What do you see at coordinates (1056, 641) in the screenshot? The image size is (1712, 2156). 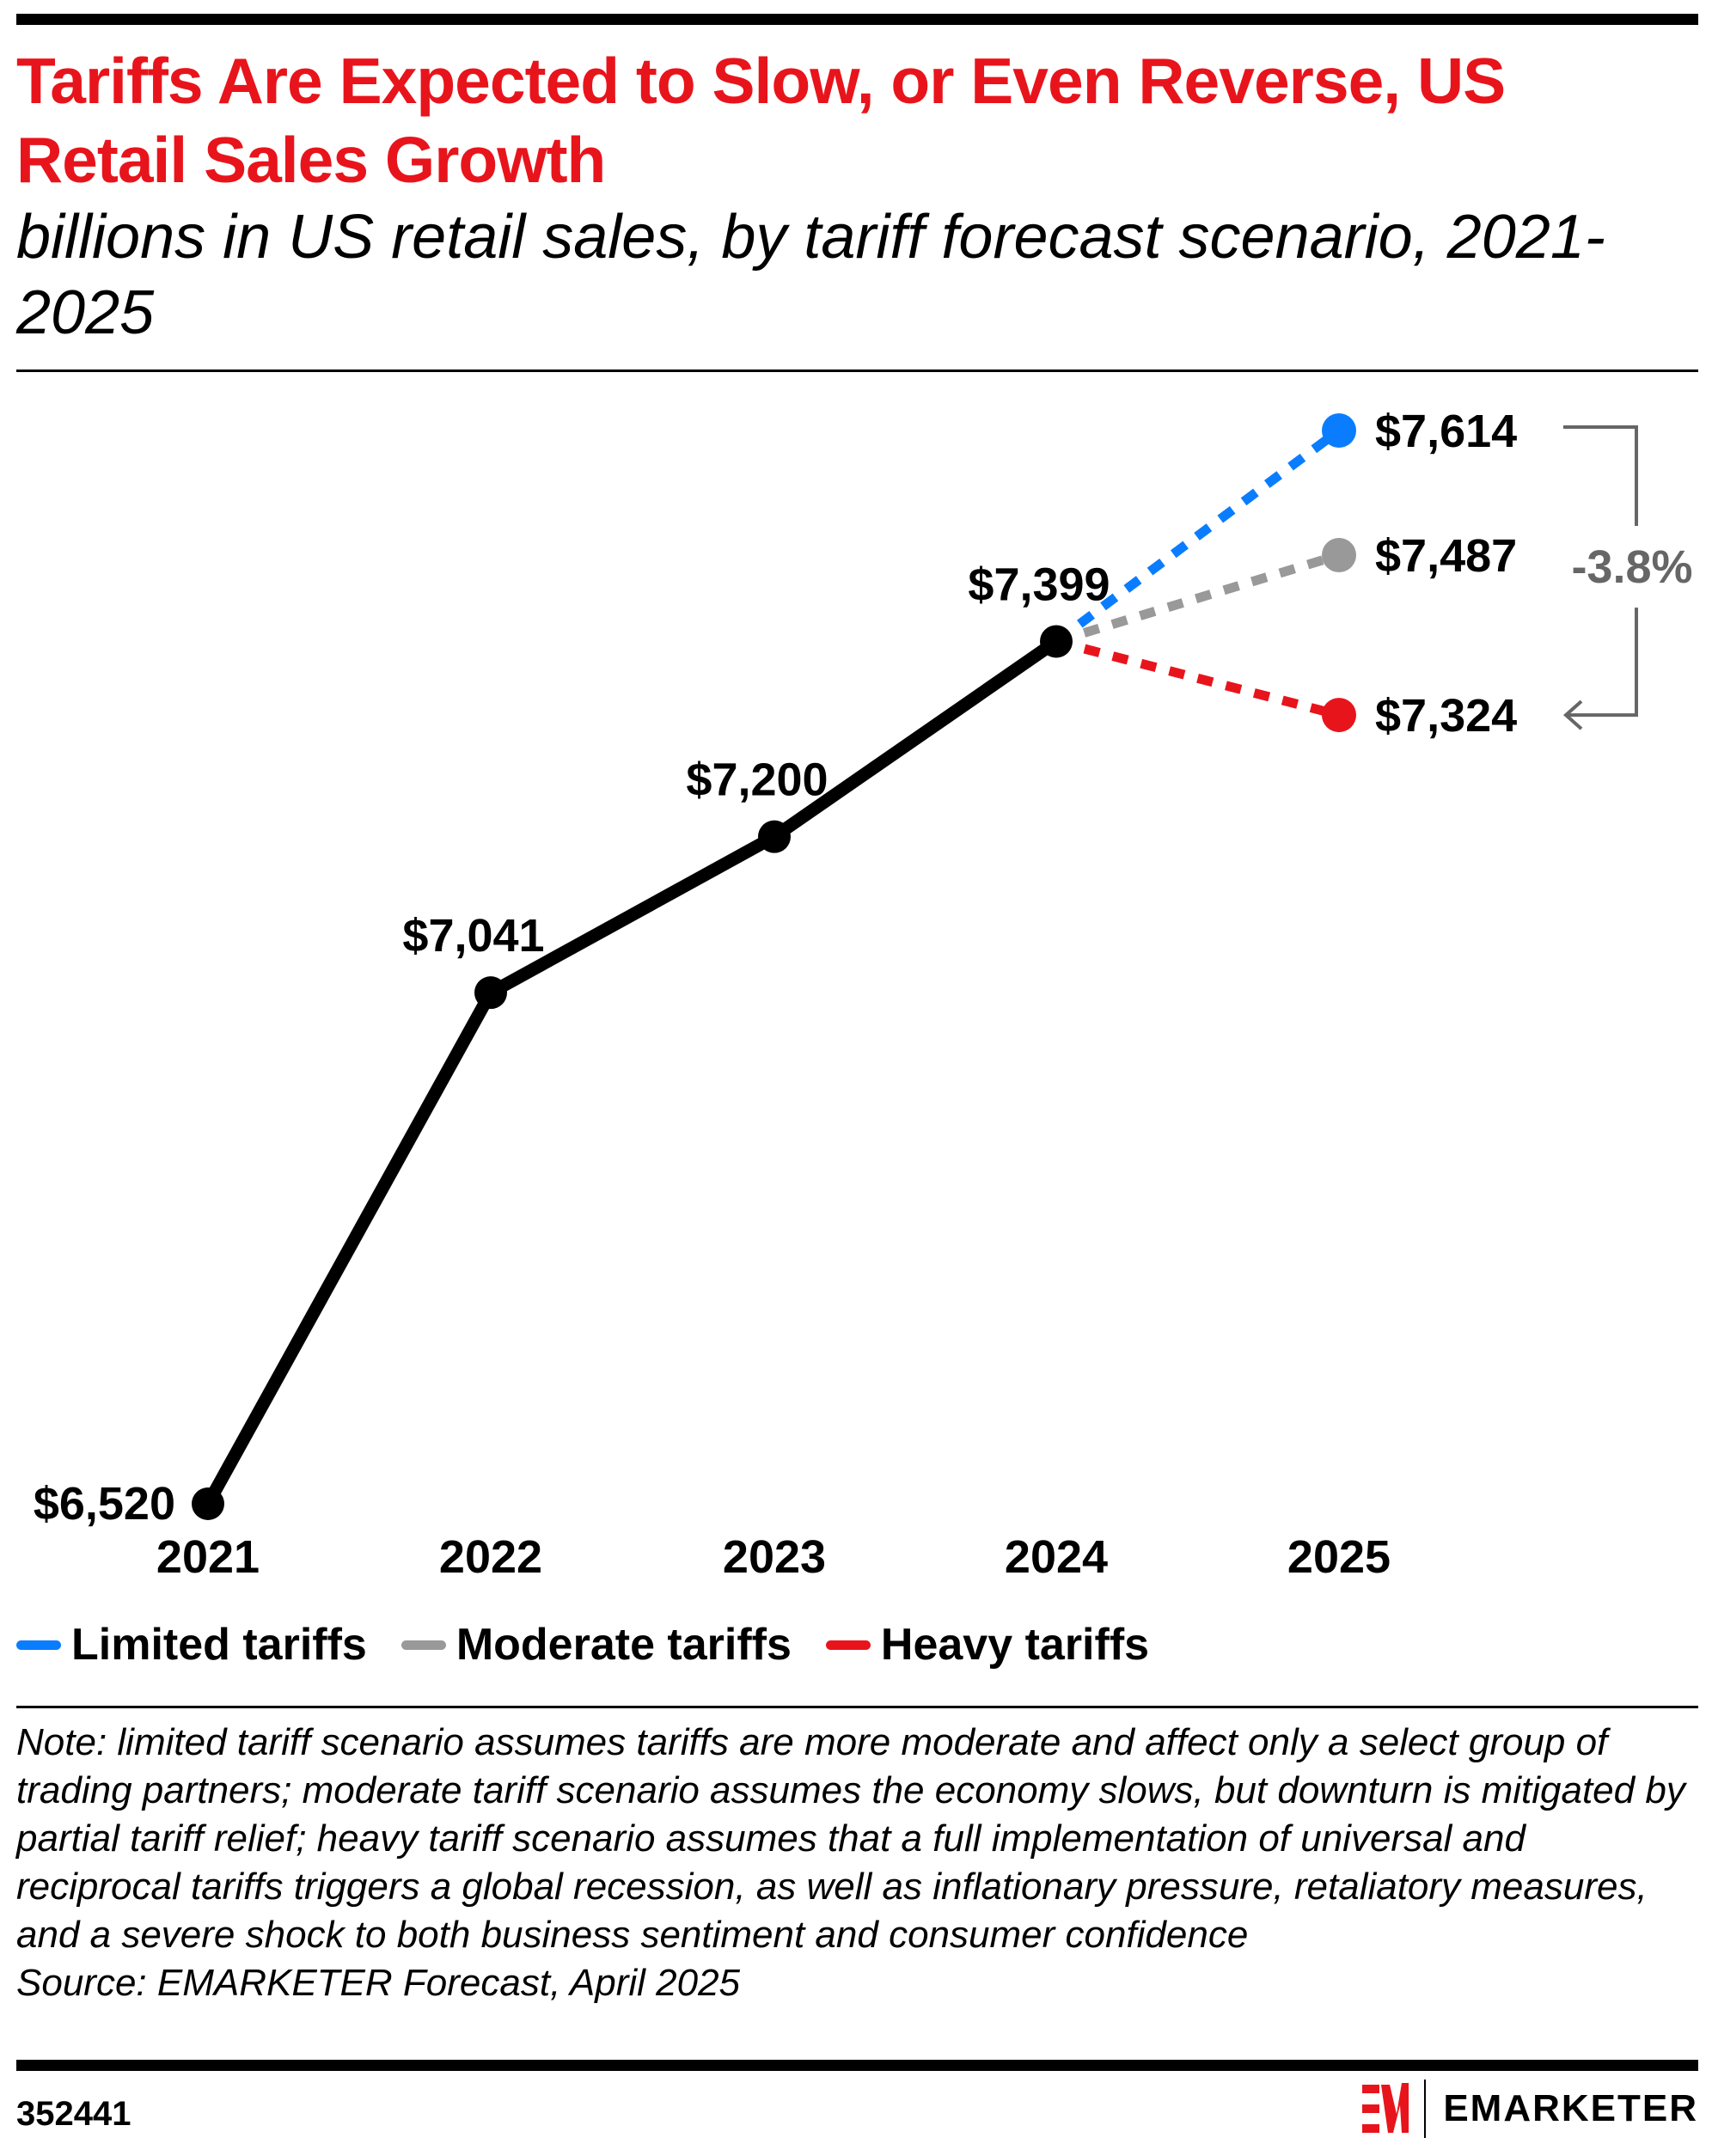 I see `history-point-2024` at bounding box center [1056, 641].